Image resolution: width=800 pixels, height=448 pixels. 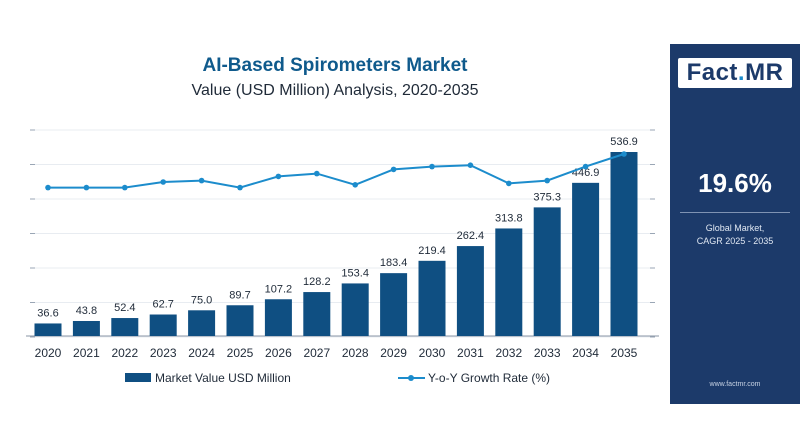 I want to click on cagr-label: Global Market, CAGR 2025 - 2035, so click(x=735, y=235).